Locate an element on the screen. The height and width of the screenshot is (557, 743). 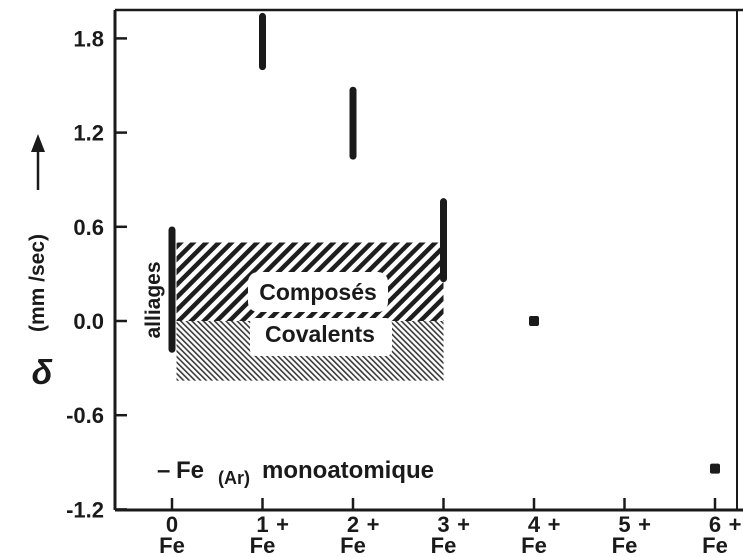
x-tick-charge: 3 is located at coordinates (443, 524).